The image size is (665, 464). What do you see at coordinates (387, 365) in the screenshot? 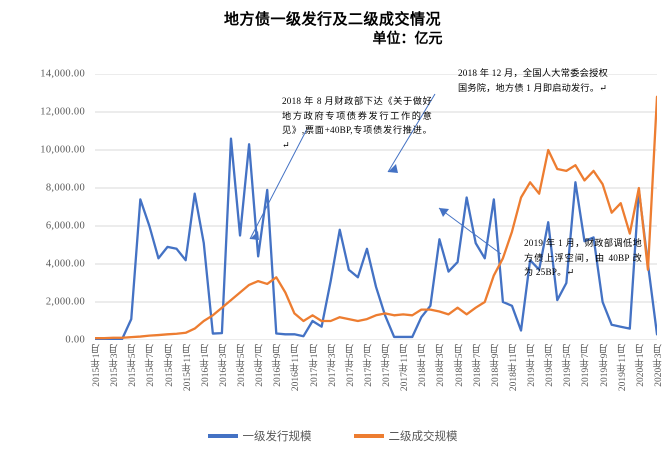
I see `x-axis-tick-label: 2017年9月` at bounding box center [387, 365].